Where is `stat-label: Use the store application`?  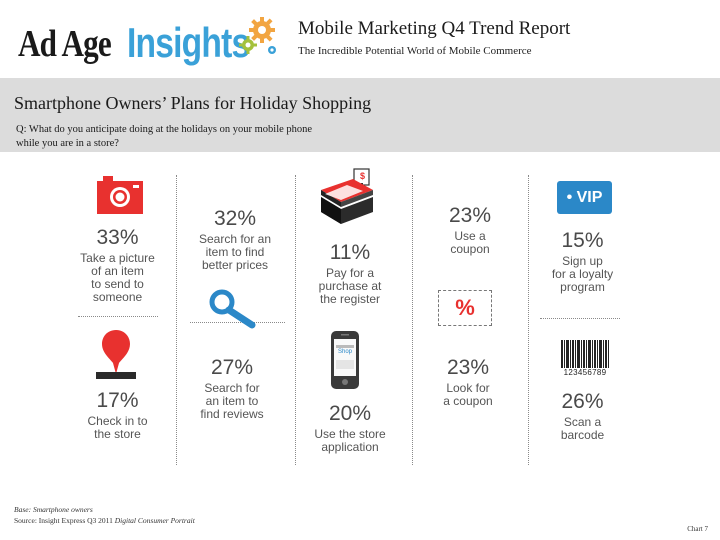
stat-label: Use the store application is located at coordinates (350, 441).